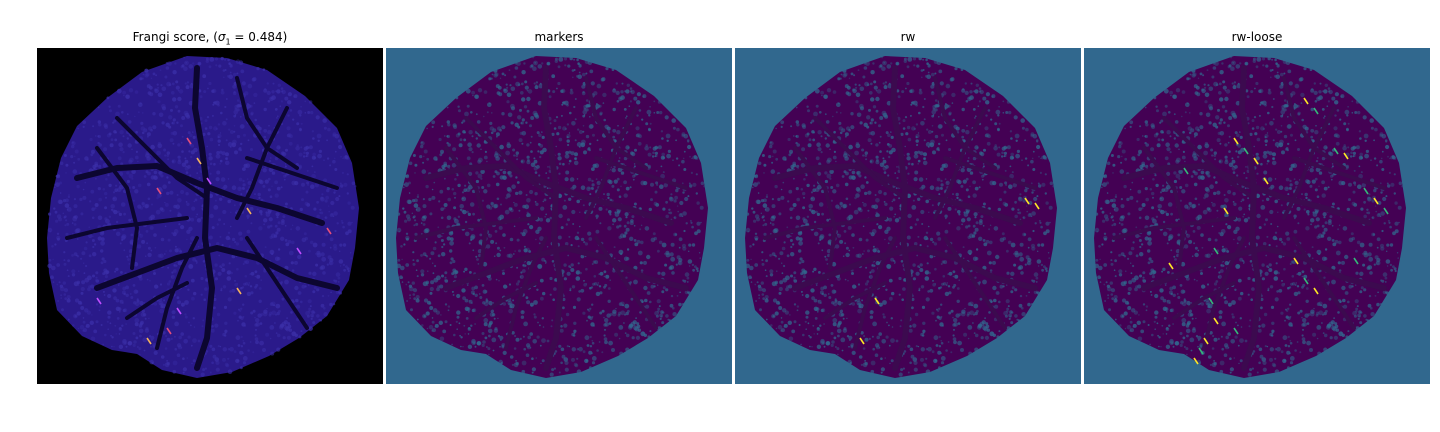 This screenshot has height=432, width=1440. What do you see at coordinates (210, 38) in the screenshot?
I see `panel-title-frangi: Frangi score, (σ1 = 0.484)` at bounding box center [210, 38].